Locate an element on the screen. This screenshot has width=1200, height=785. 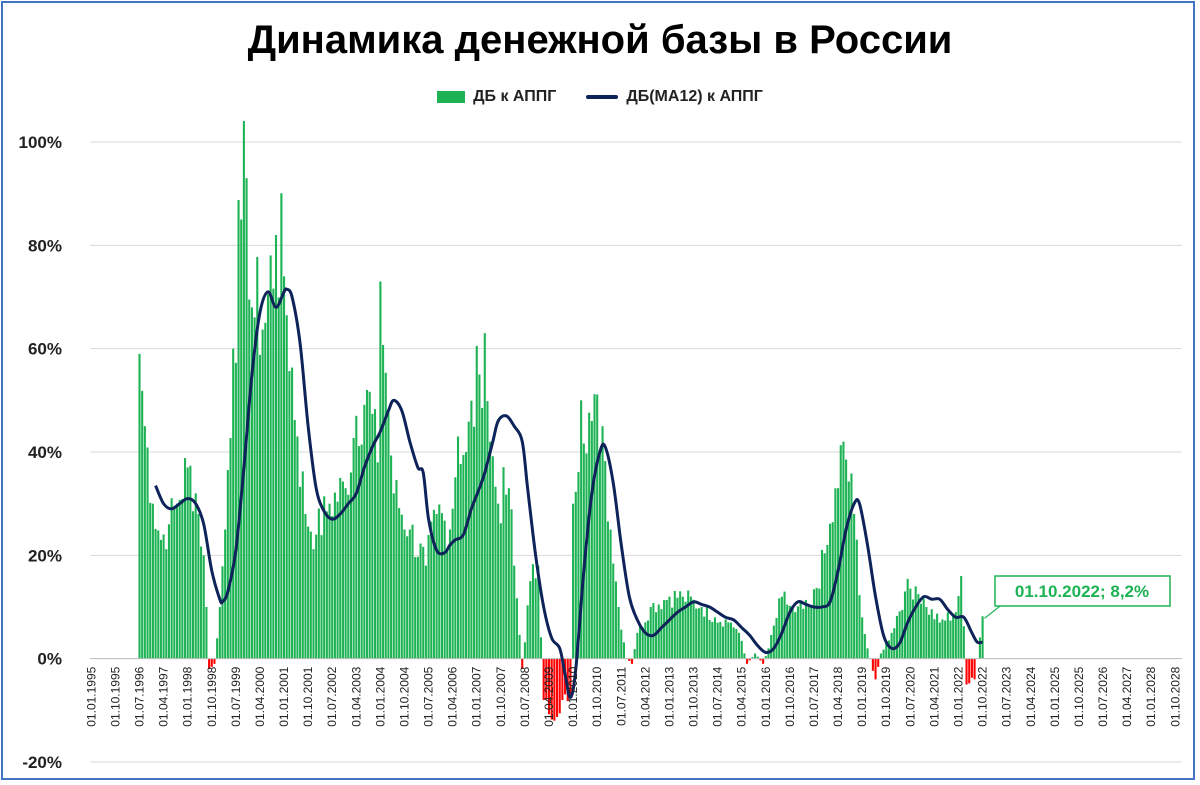
y-tick-label: 0% is located at coordinates (49, 659).